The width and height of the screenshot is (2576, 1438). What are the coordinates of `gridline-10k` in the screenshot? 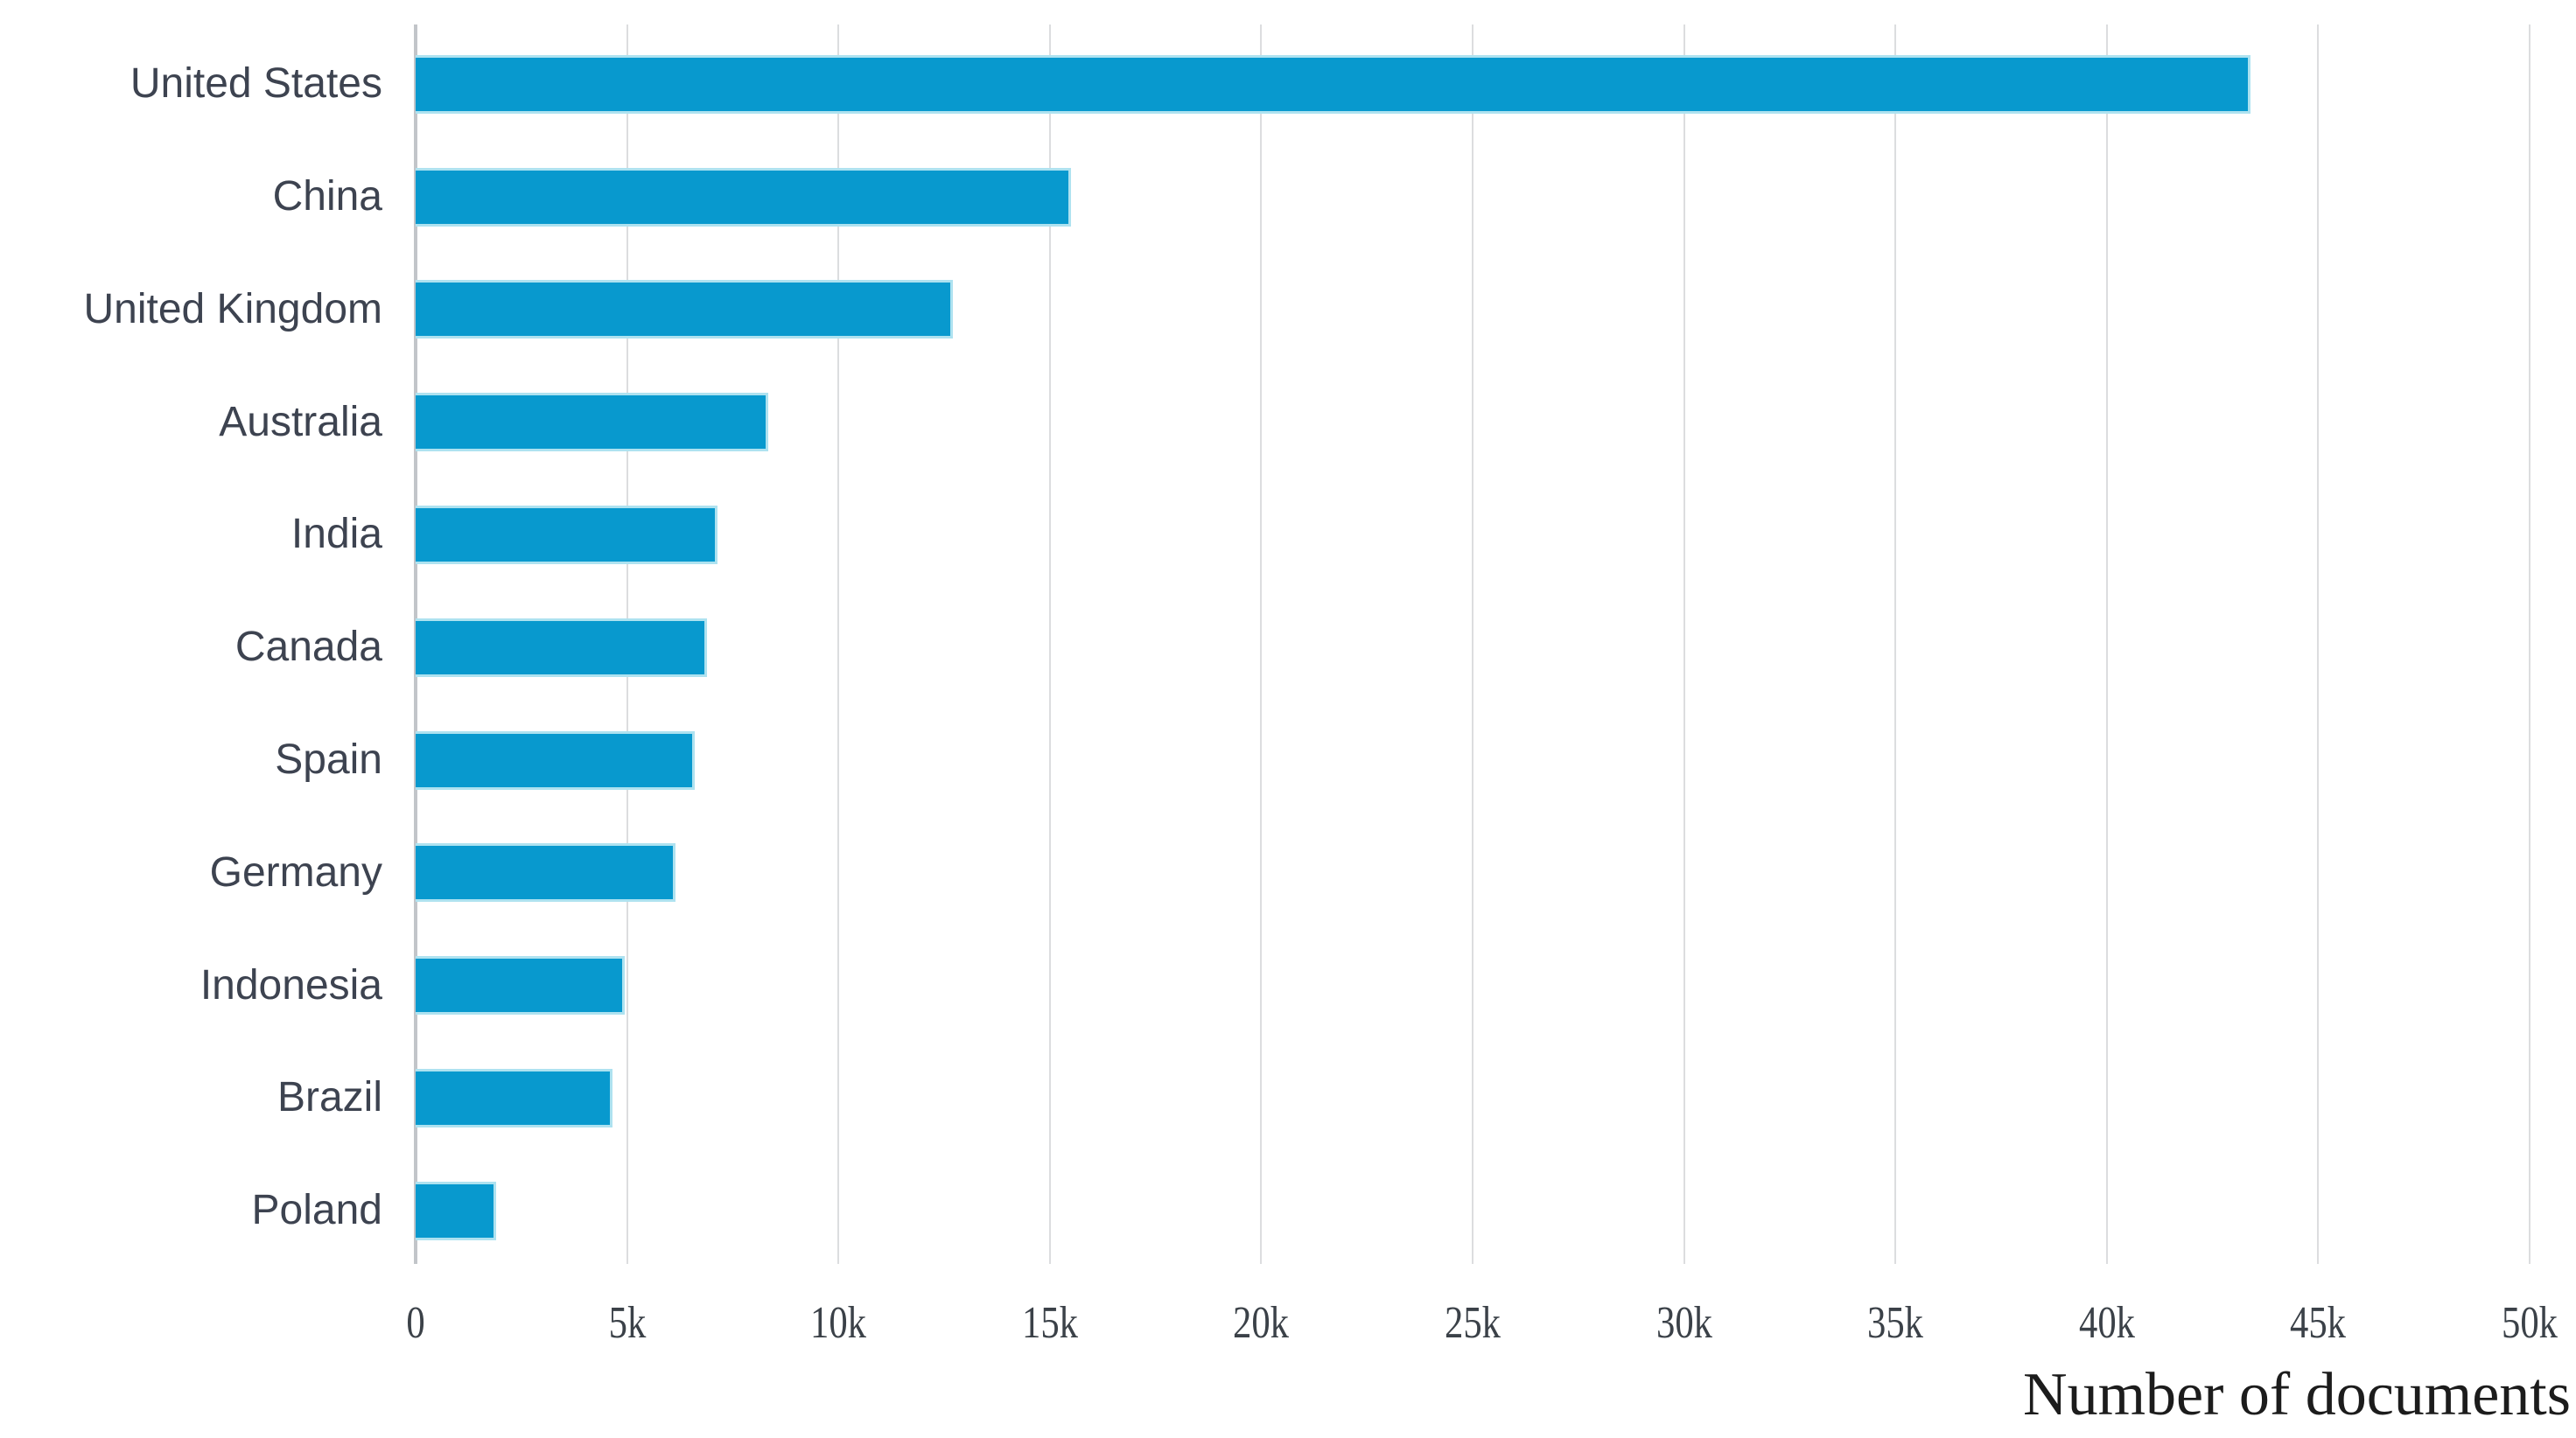 It's located at (838, 644).